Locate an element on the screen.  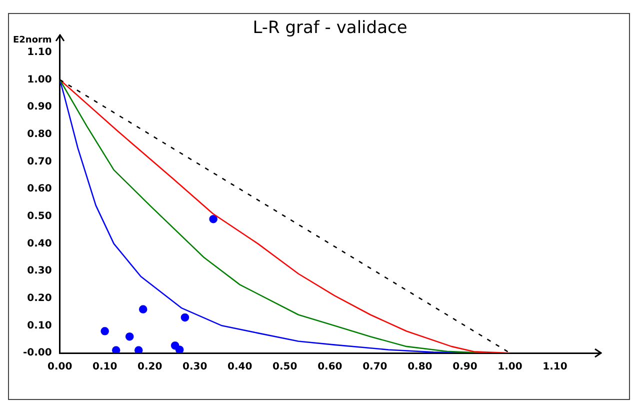
x-tick-label: 1.00 is located at coordinates (510, 367).